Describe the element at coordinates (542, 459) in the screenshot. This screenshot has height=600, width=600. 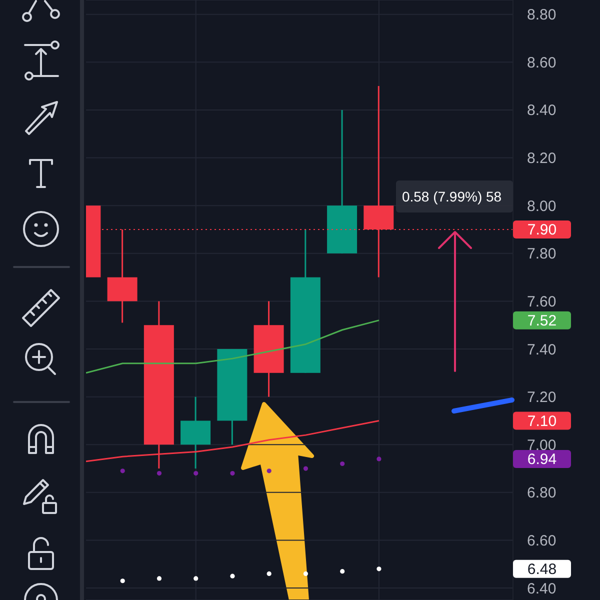
I see `text: 6.94` at that location.